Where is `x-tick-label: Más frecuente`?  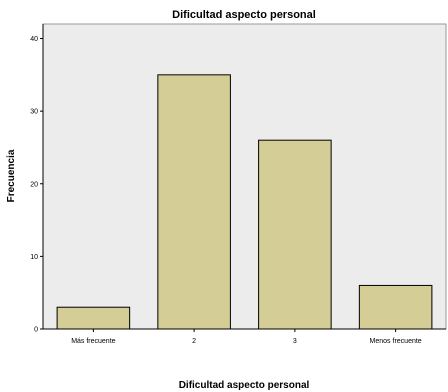 x-tick-label: Más frecuente is located at coordinates (93, 341).